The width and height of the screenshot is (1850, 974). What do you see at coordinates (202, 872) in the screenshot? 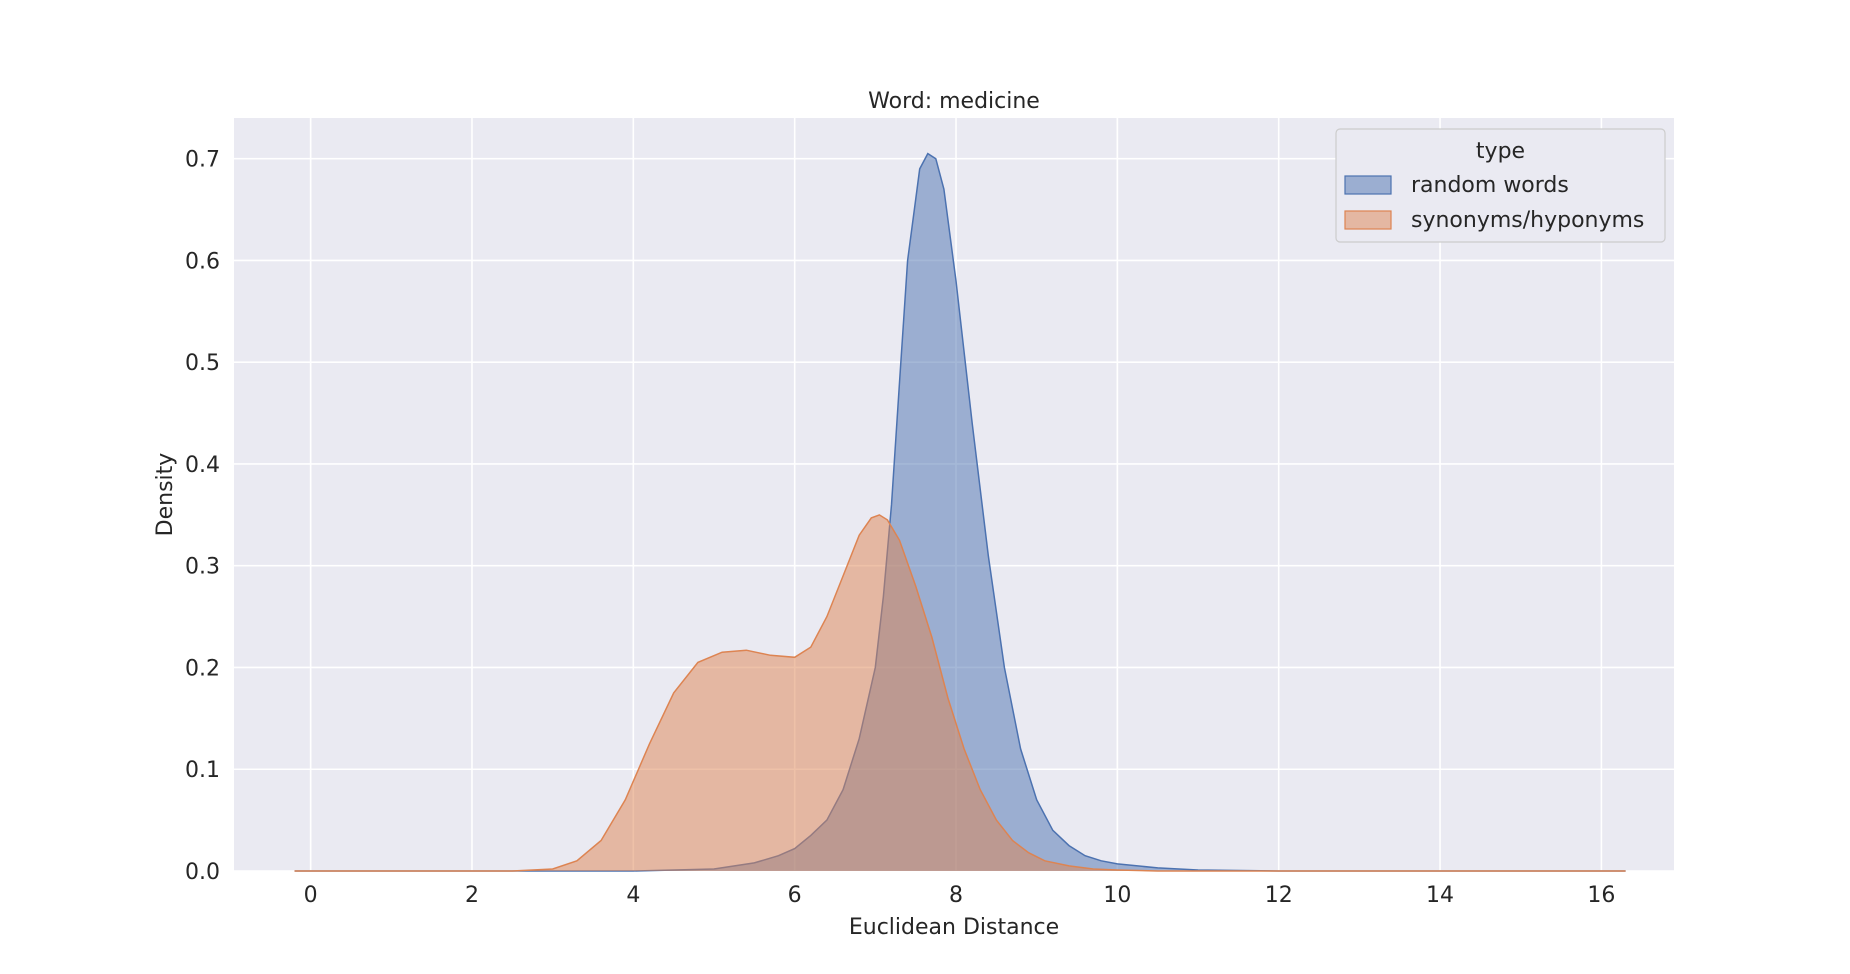
I see `y-tick-label: 0.0` at bounding box center [202, 872].